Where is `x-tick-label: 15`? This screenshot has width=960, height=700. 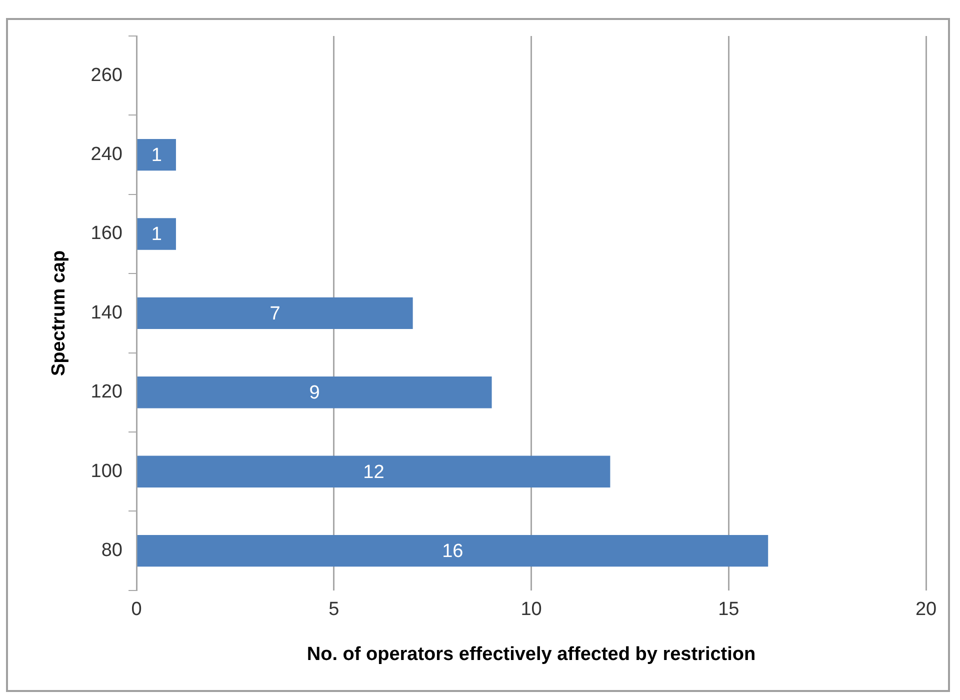 x-tick-label: 15 is located at coordinates (729, 609).